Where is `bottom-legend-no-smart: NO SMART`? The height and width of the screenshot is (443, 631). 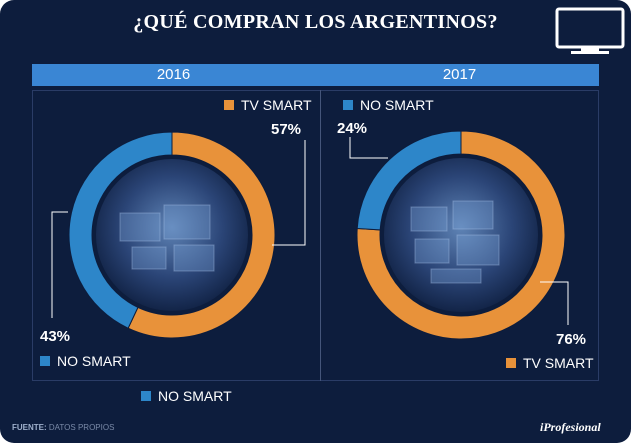
bottom-legend-no-smart: NO SMART is located at coordinates (186, 396).